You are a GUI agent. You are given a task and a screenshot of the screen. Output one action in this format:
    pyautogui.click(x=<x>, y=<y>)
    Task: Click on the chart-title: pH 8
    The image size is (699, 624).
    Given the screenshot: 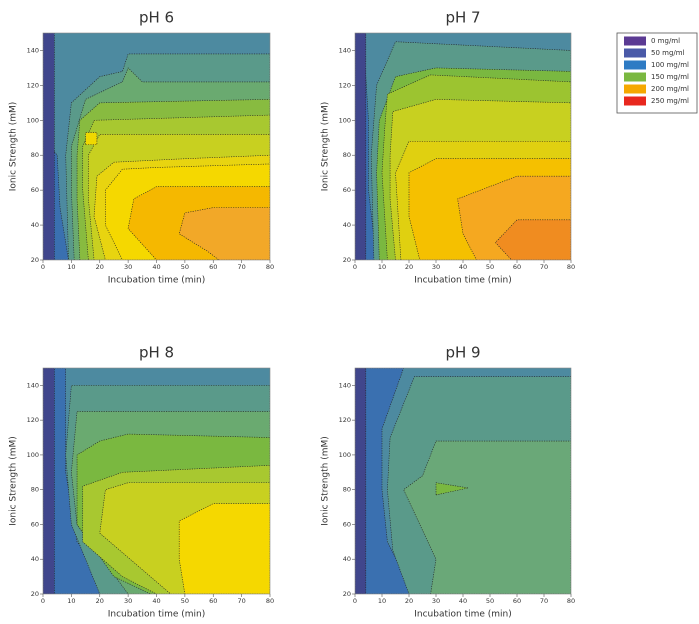 What is the action you would take?
    pyautogui.click(x=156, y=353)
    